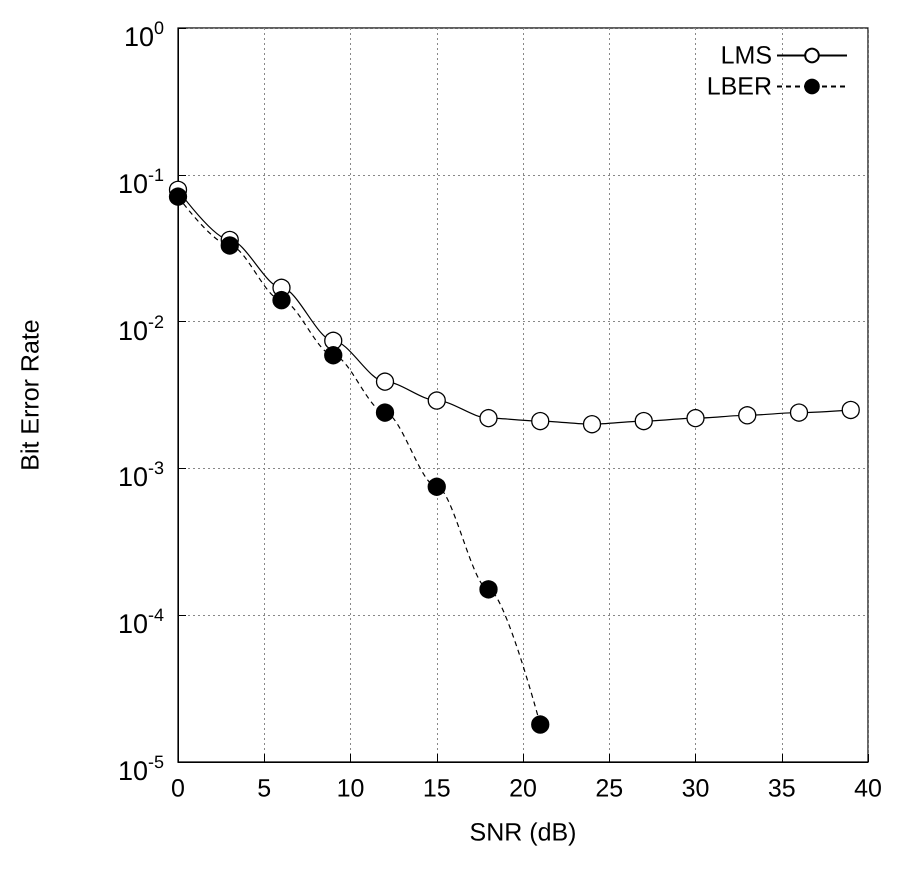 This screenshot has height=885, width=903. Describe the element at coordinates (30, 395) in the screenshot. I see `y-axis-title: Bit Error Rate` at that location.